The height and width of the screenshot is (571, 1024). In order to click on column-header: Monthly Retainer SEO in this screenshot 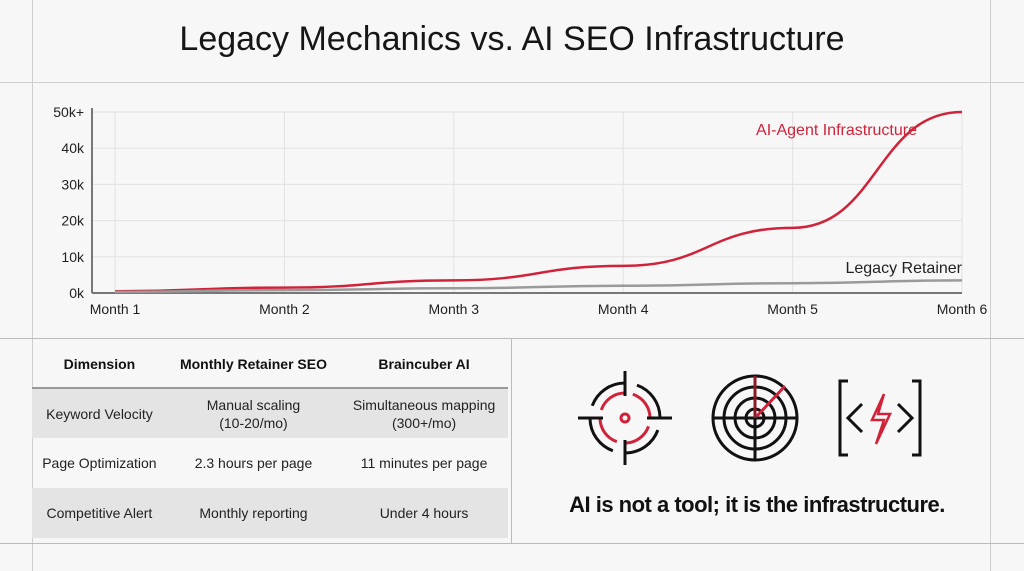, I will do `click(253, 364)`.